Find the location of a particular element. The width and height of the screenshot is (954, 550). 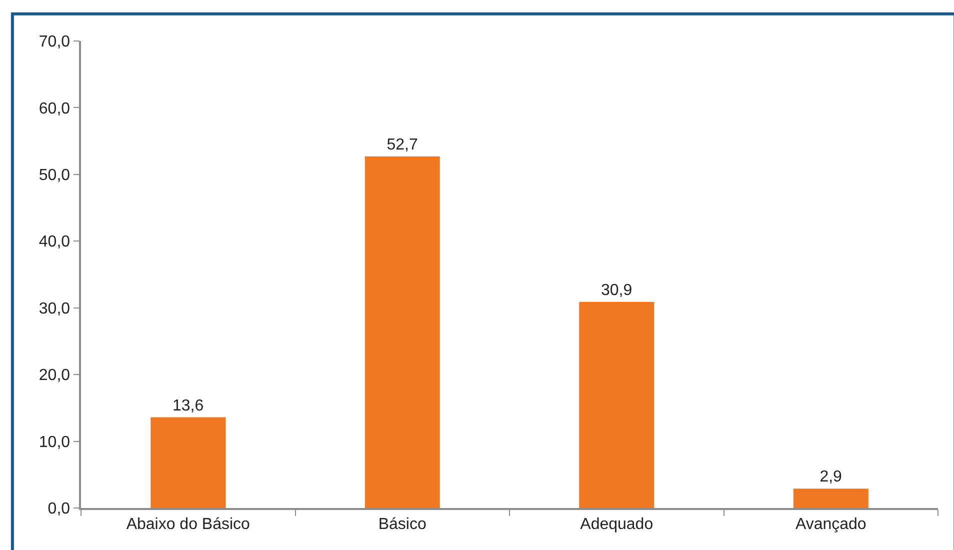

y-tick-label: 10,0 is located at coordinates (54, 442).